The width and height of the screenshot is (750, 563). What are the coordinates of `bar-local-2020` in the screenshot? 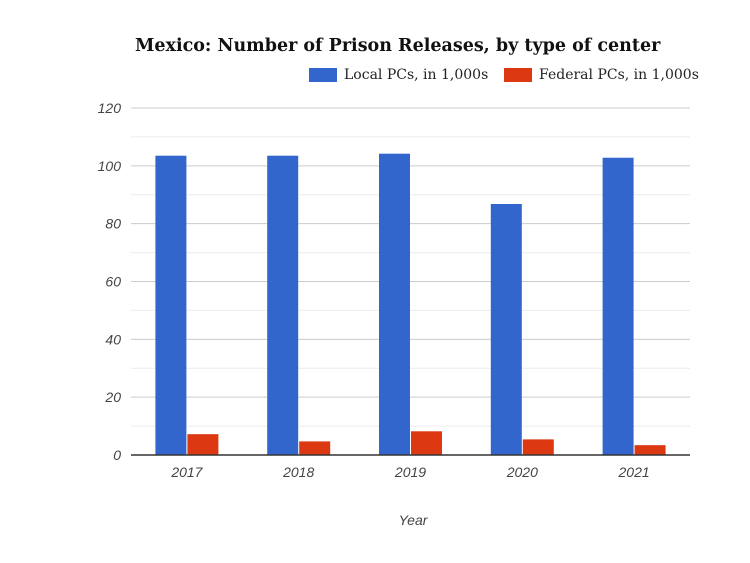 It's located at (506, 329).